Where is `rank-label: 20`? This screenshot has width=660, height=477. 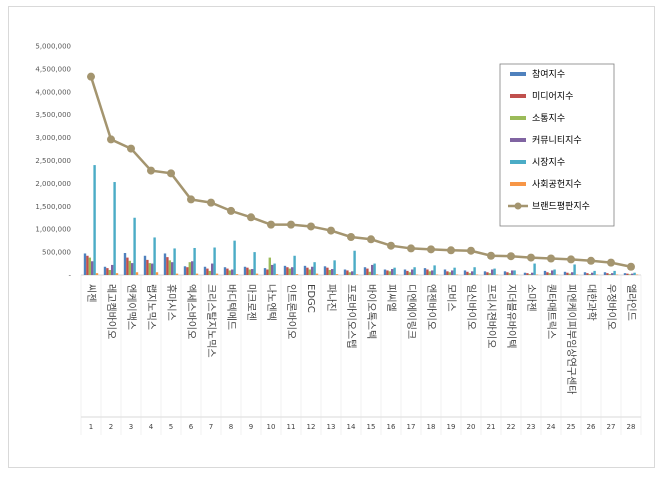
rank-label: 20 is located at coordinates (471, 427).